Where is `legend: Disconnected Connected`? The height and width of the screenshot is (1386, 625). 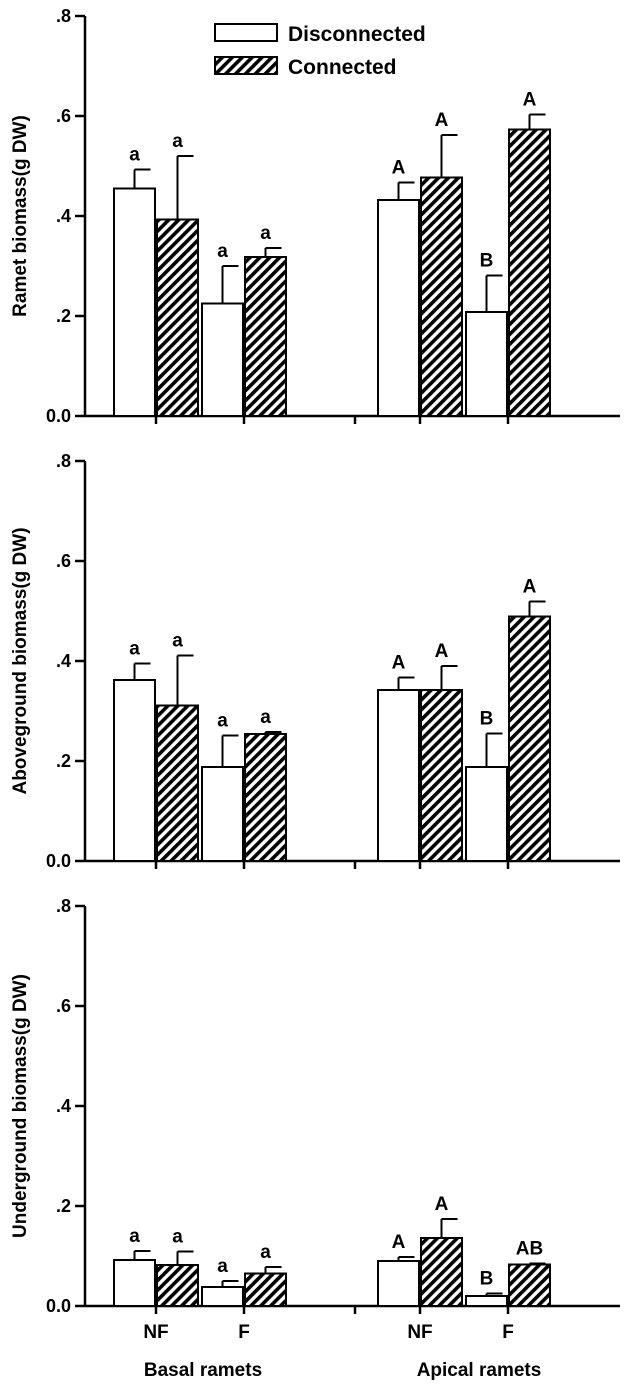
legend: Disconnected Connected is located at coordinates (320, 51).